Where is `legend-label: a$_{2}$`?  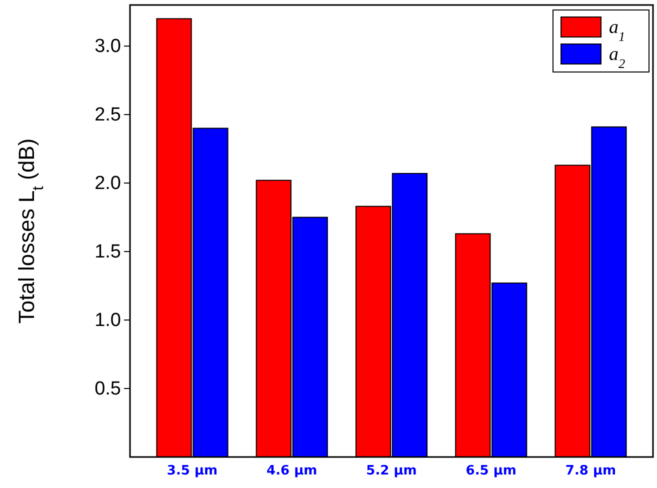 legend-label: a$_{2}$ is located at coordinates (617, 57).